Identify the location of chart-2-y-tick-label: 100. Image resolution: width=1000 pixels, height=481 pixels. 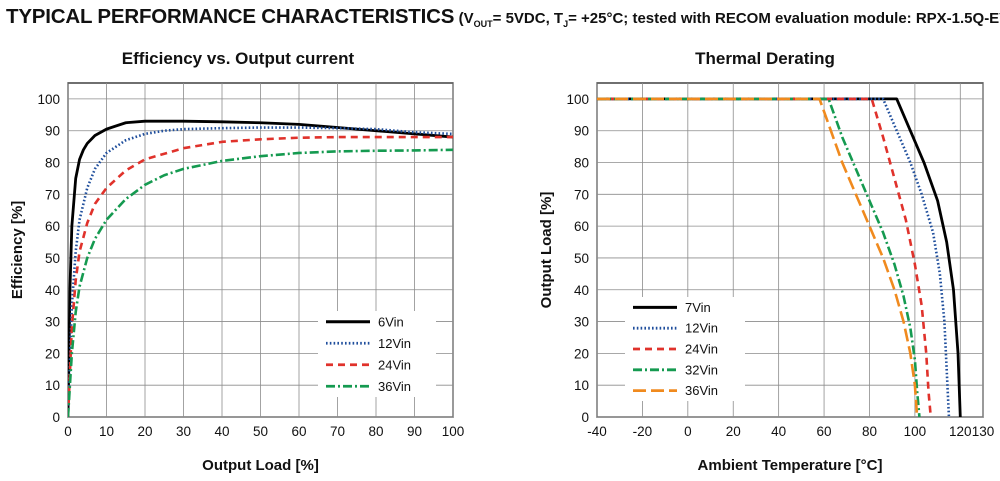
(577, 99).